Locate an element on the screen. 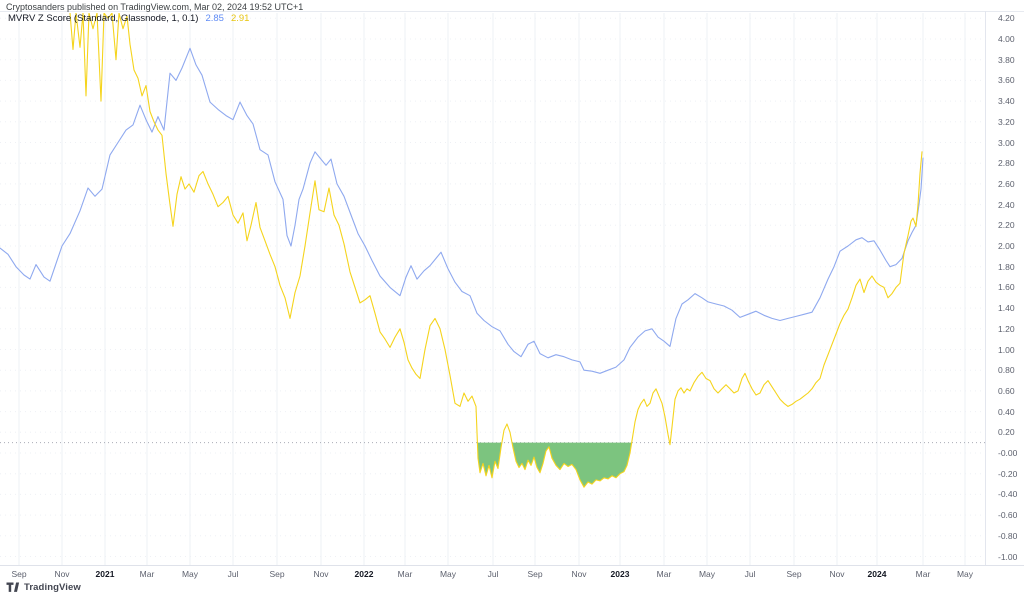  tradingview-logo-icon is located at coordinates (13, 587).